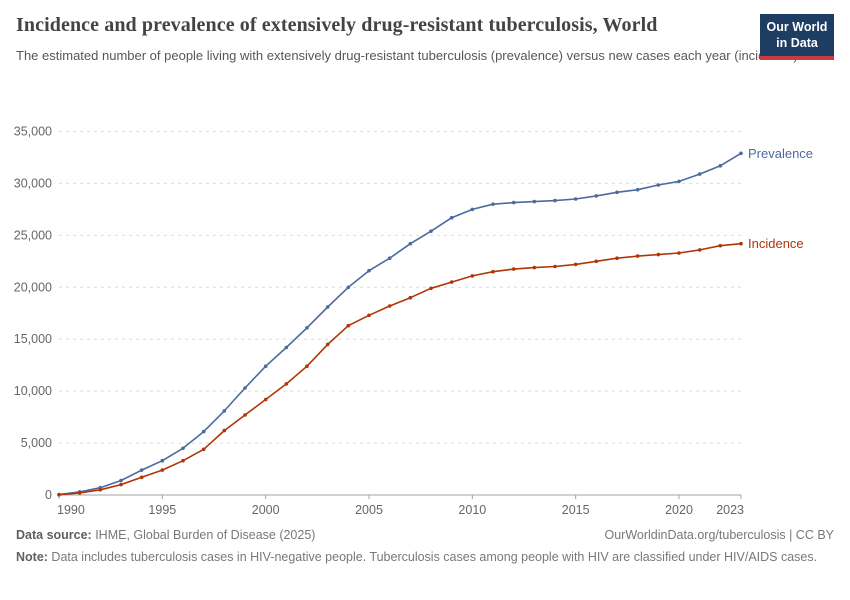 Image resolution: width=850 pixels, height=600 pixels. What do you see at coordinates (679, 510) in the screenshot?
I see `x-tick-label: 2020` at bounding box center [679, 510].